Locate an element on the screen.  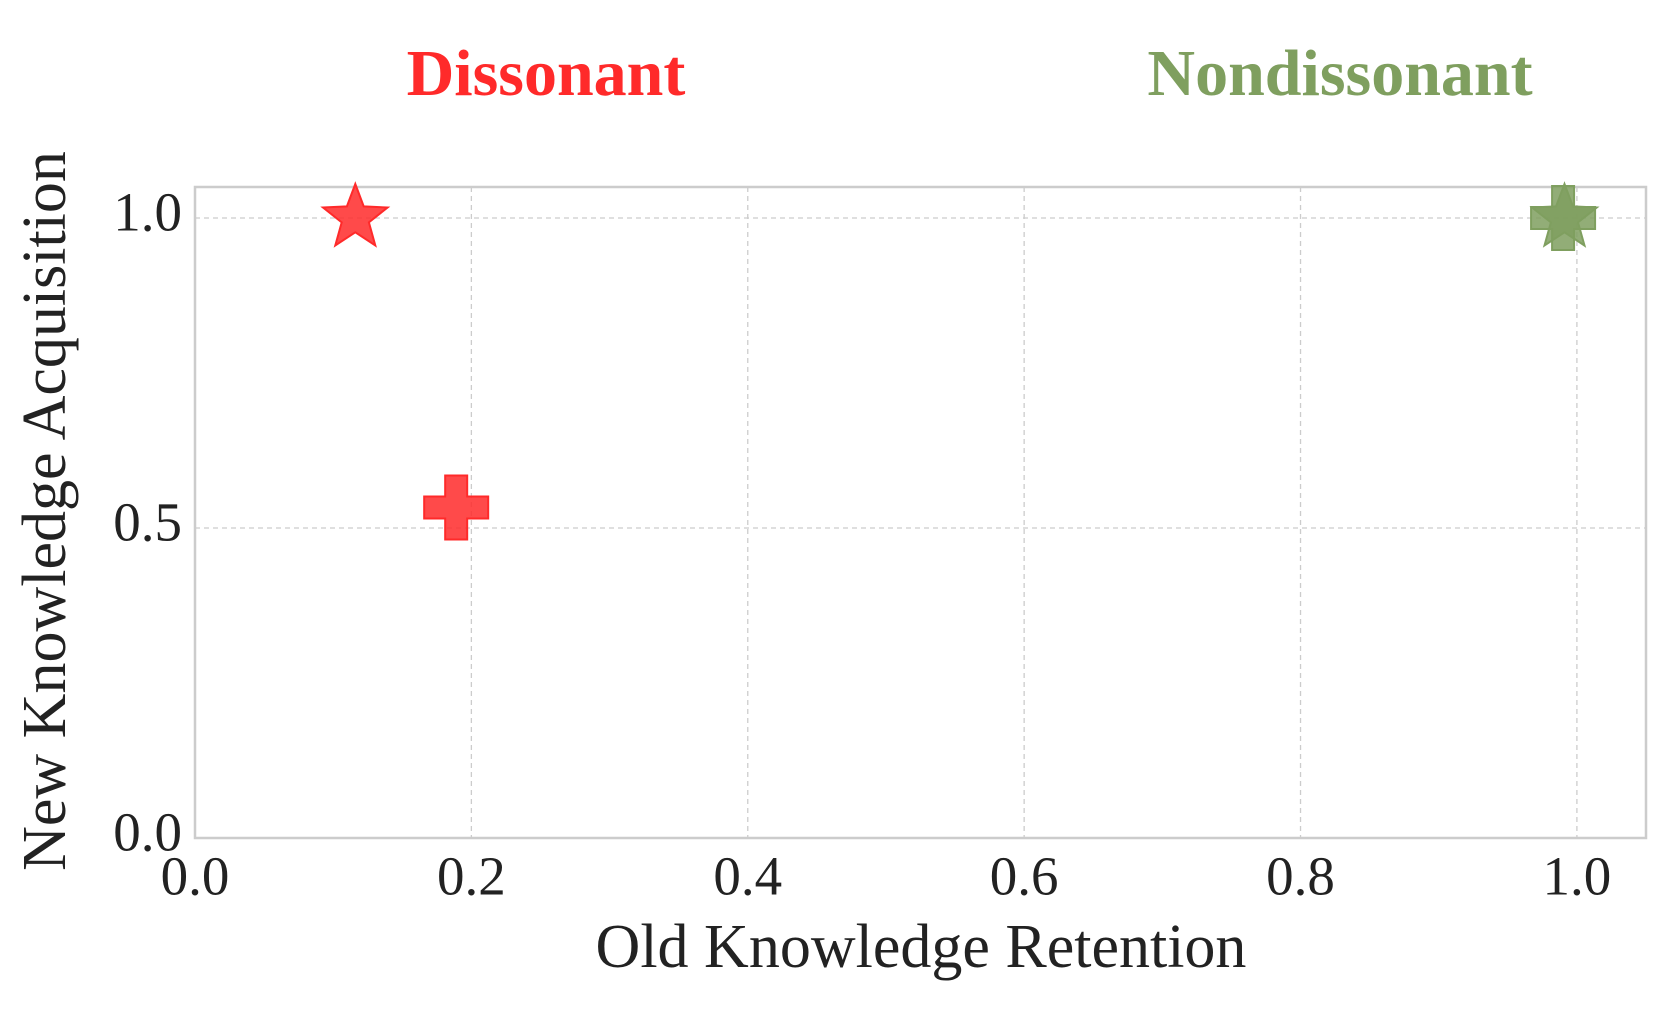
series-heading: Nondissonant is located at coordinates (1339, 73).